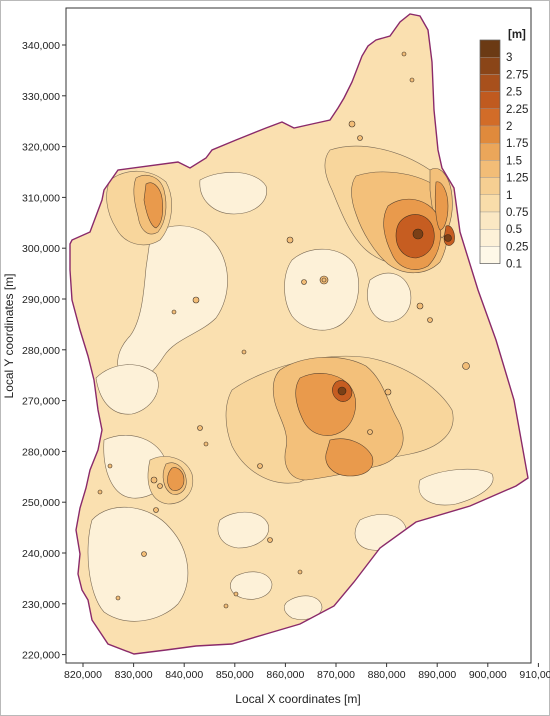 The height and width of the screenshot is (716, 550). I want to click on x-tick-label: 910,000, so click(534, 675).